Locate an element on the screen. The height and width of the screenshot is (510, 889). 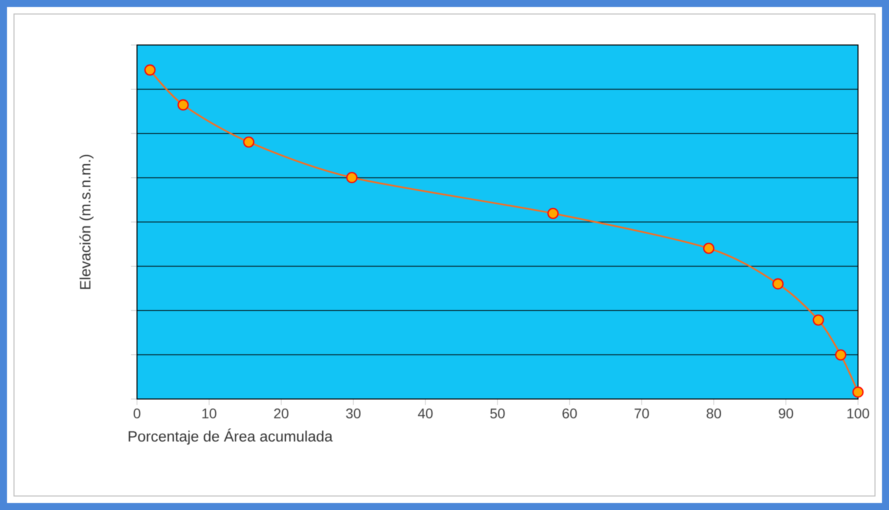
y-axis-title: Elevación (m.s.n.m.) is located at coordinates (86, 221).